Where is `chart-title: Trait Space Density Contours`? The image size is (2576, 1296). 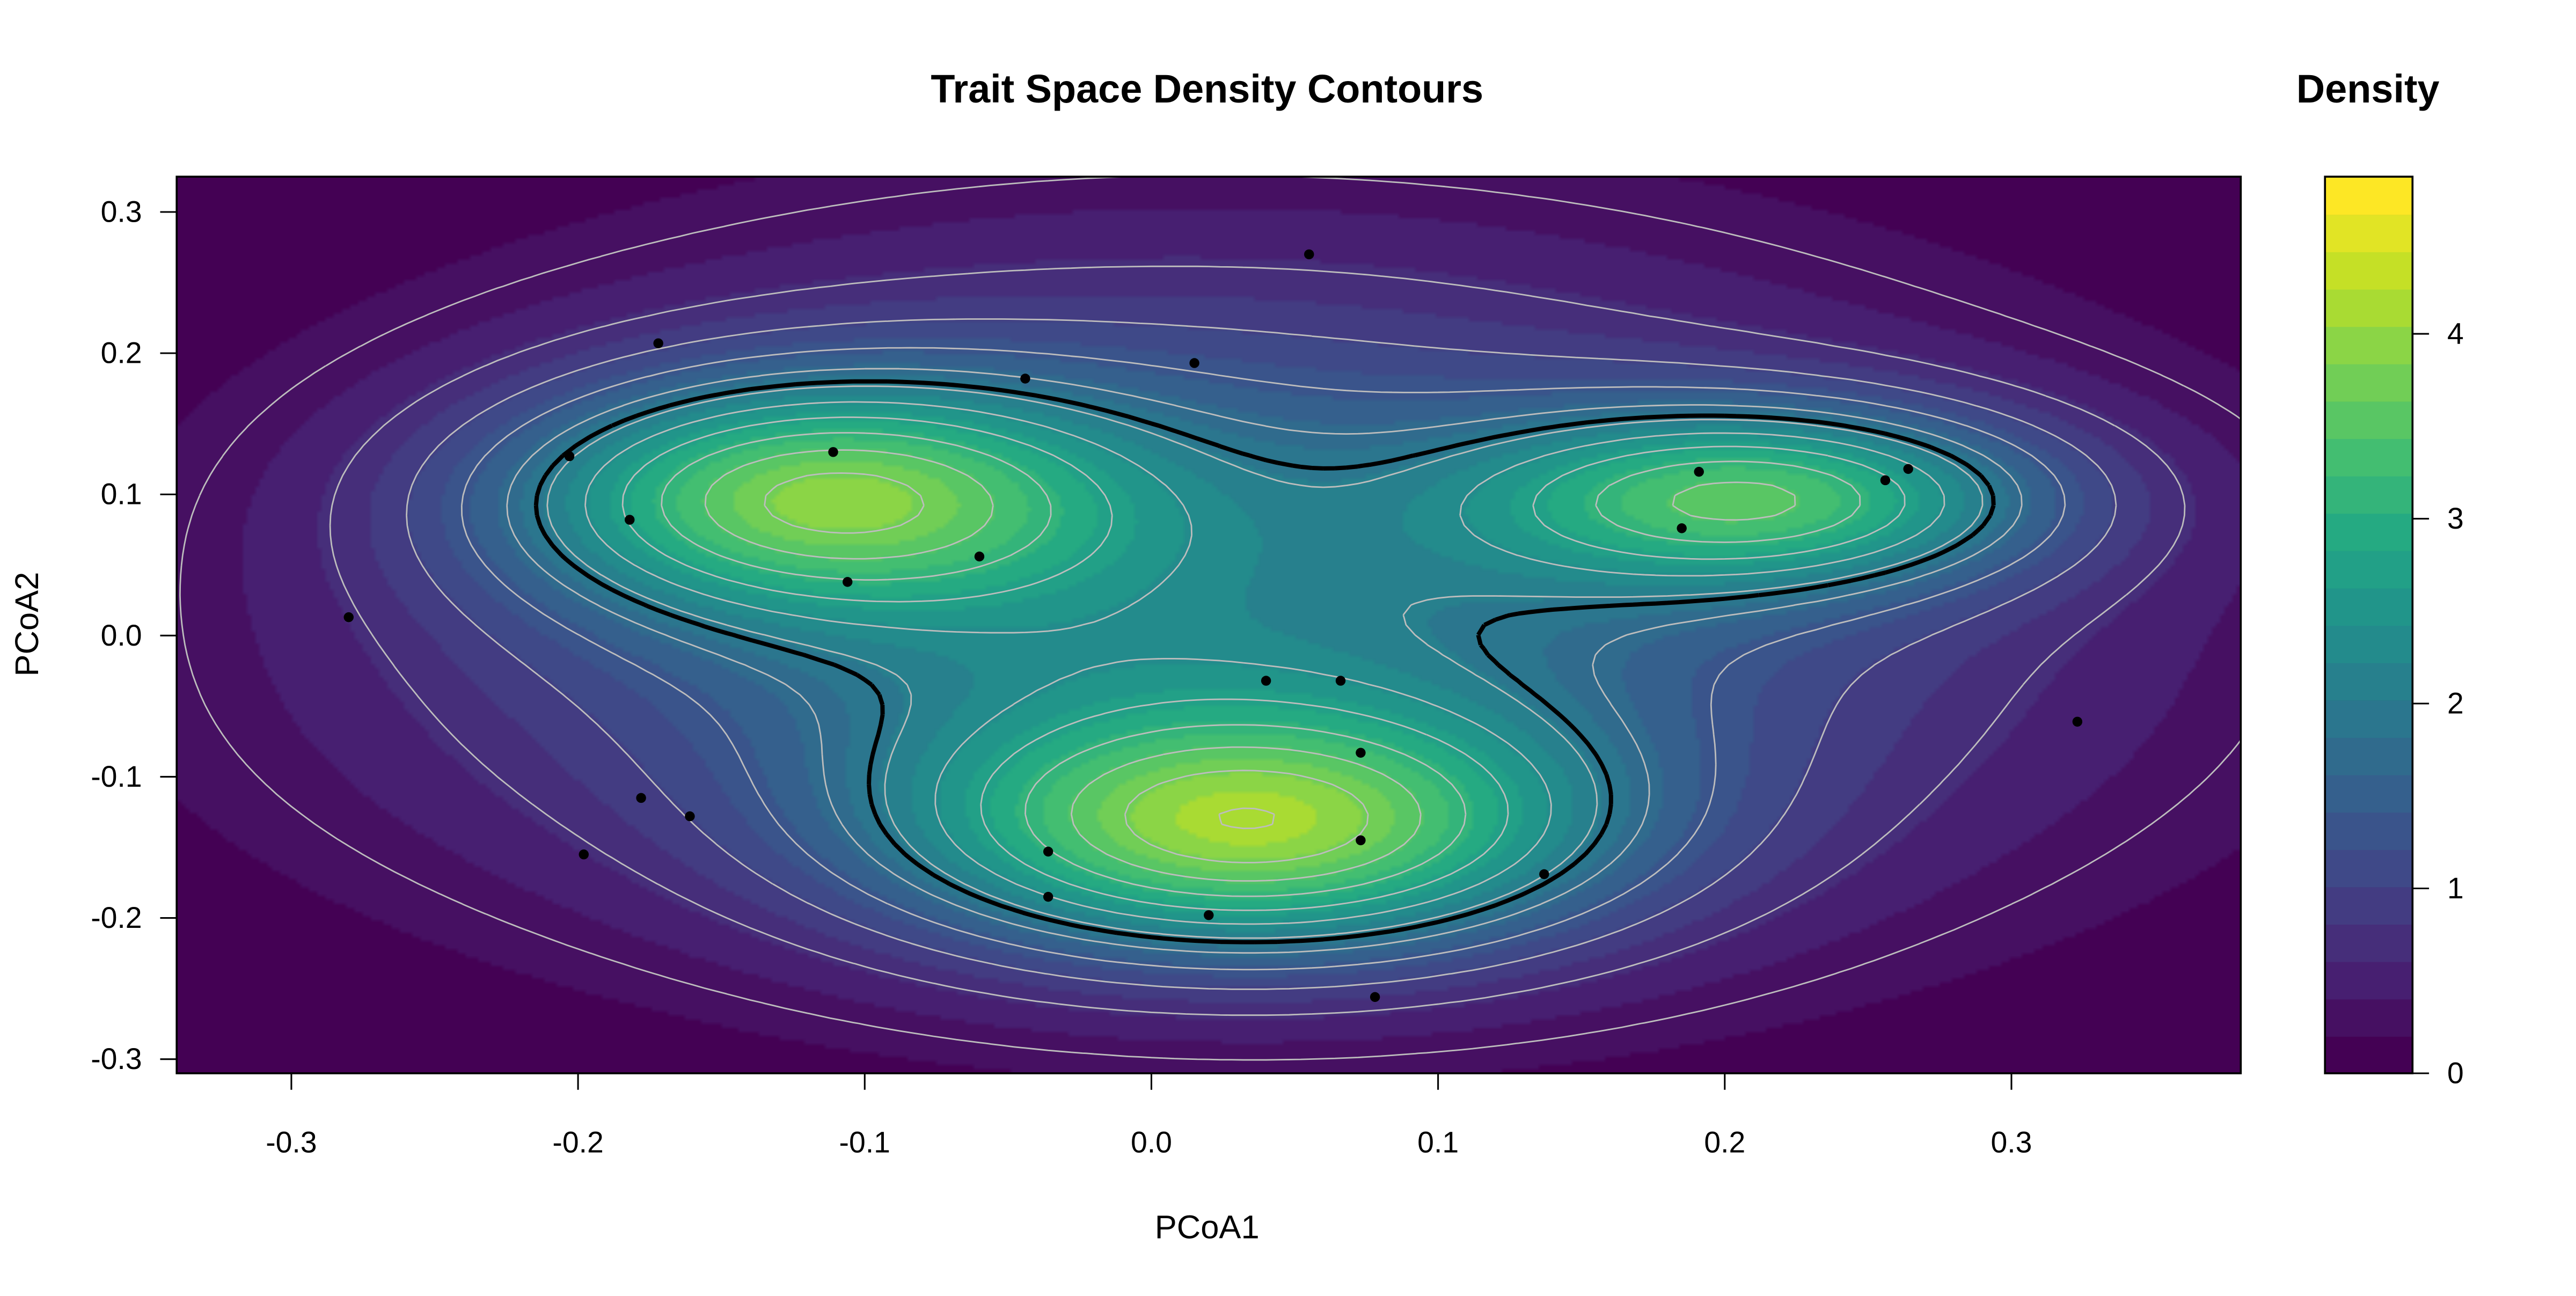
chart-title: Trait Space Density Contours is located at coordinates (1207, 89).